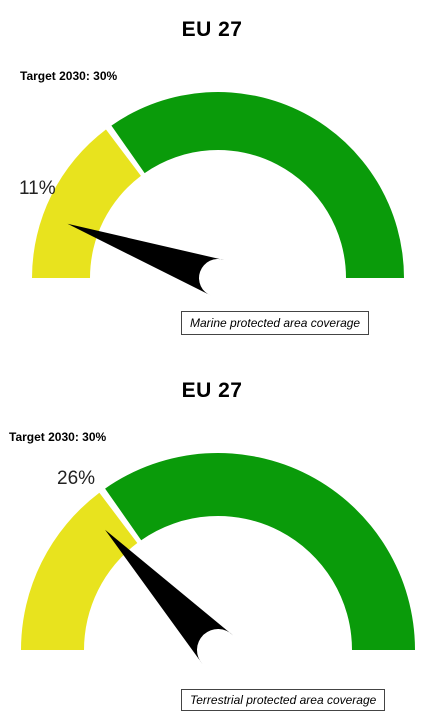 Image resolution: width=424 pixels, height=711 pixels. I want to click on gauge-caption: Marine protected area coverage, so click(275, 323).